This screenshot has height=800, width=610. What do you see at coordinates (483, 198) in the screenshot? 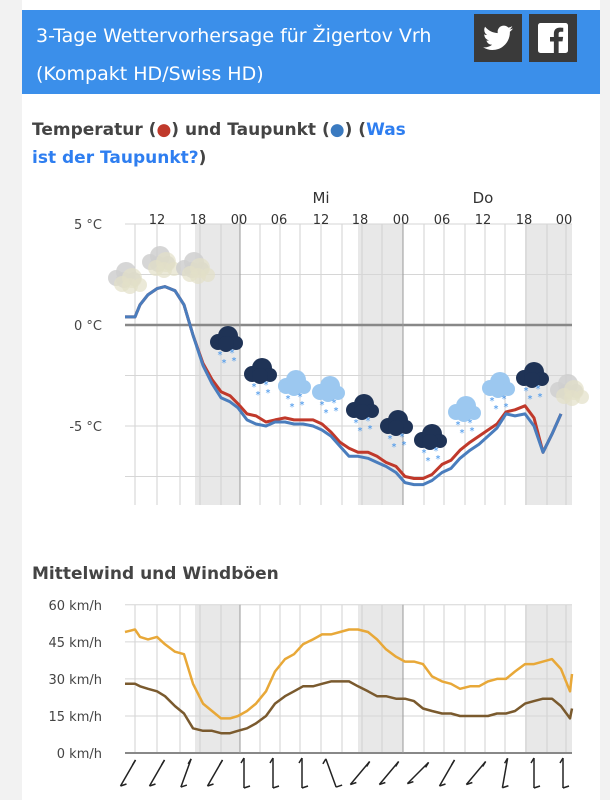
I see `day-label: Do` at bounding box center [483, 198].